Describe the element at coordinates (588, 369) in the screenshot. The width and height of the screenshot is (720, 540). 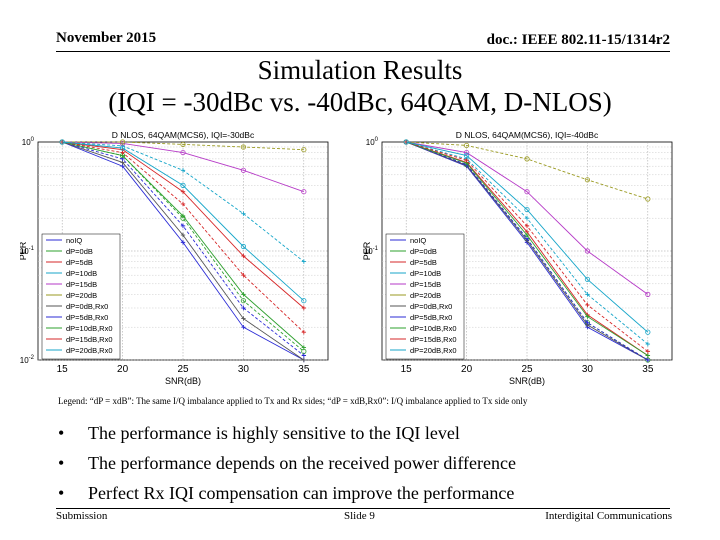
I see `x-tick-label: 30` at that location.